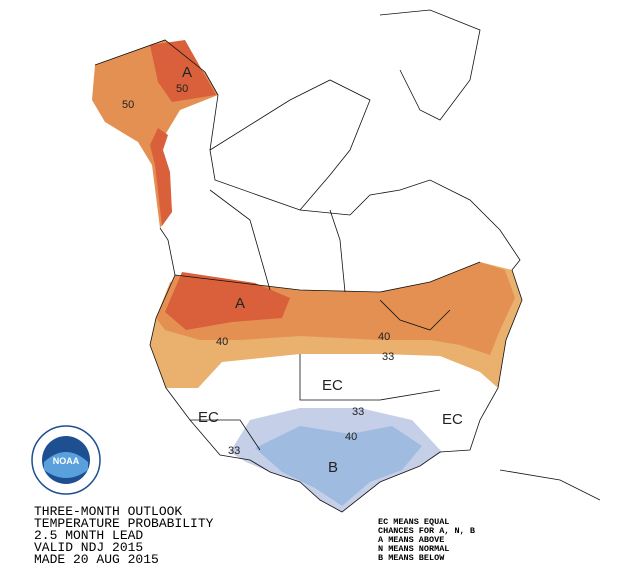  Describe the element at coordinates (411, 540) in the screenshot. I see `legend-line: A MEANS ABOVE` at that location.